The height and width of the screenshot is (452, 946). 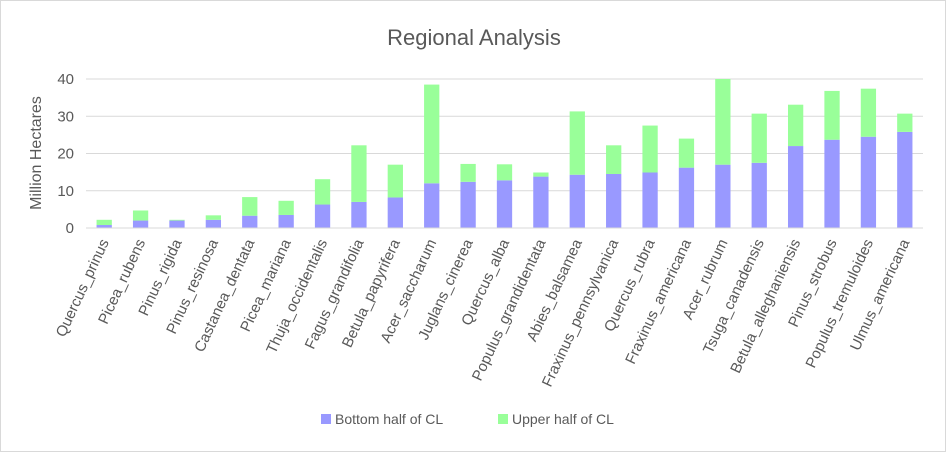 What do you see at coordinates (36, 153) in the screenshot?
I see `y-axis-label: Million Hectares` at bounding box center [36, 153].